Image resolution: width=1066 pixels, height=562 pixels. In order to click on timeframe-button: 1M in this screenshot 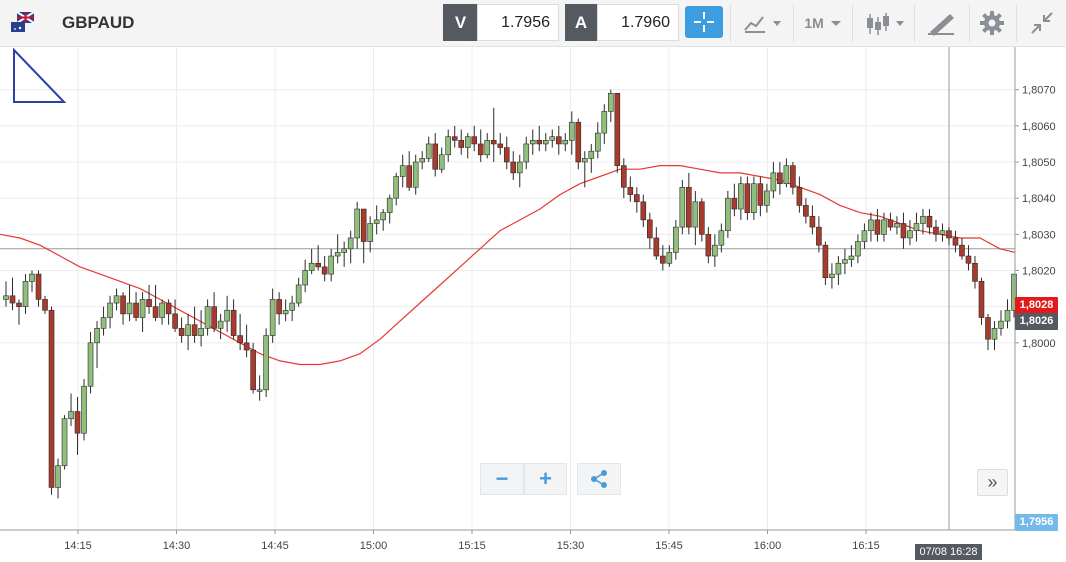, I will do `click(823, 23)`.